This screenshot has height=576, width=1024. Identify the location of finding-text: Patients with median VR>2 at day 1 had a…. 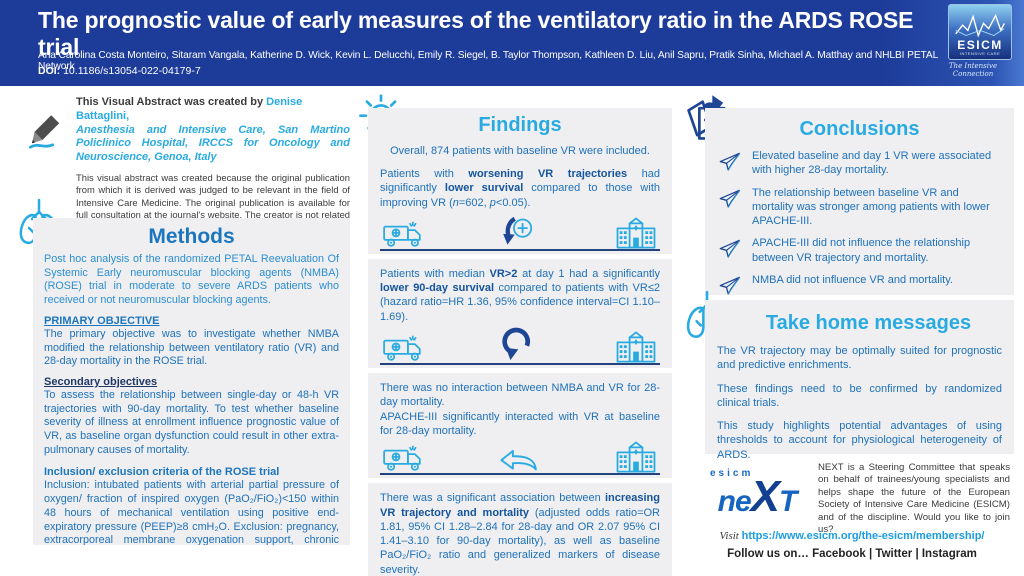
(520, 295).